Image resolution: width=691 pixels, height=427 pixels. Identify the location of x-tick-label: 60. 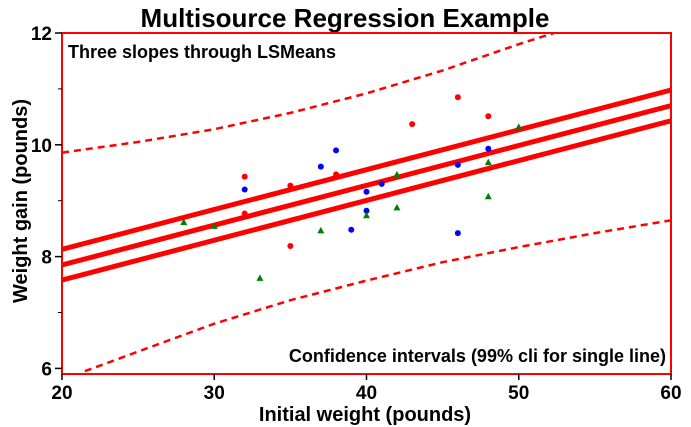
(670, 393).